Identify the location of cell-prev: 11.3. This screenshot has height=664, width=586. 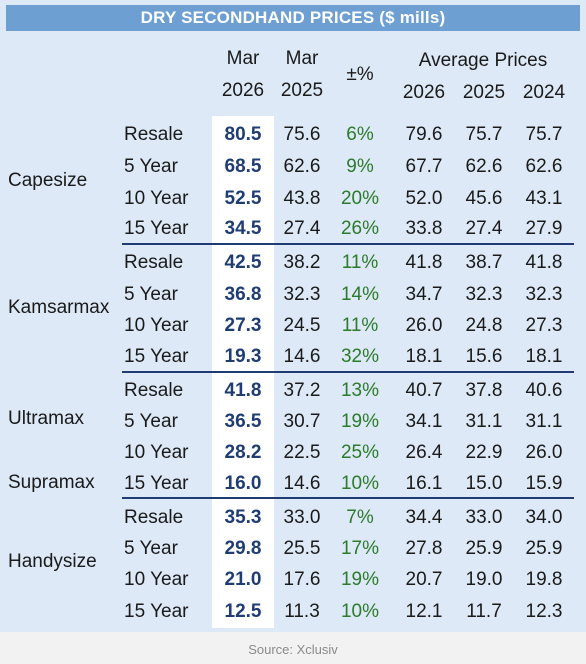
(302, 611).